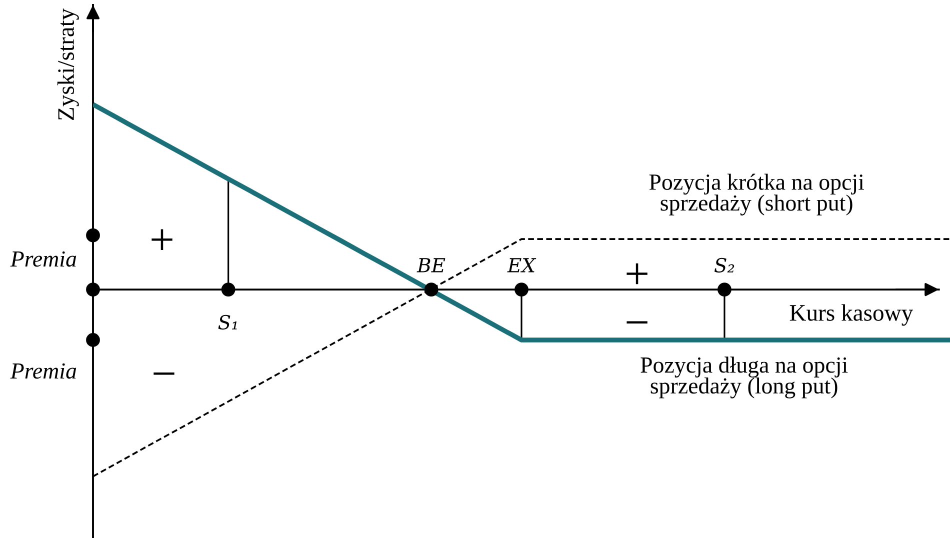 This screenshot has width=950, height=538. What do you see at coordinates (431, 265) in the screenshot?
I see `x-tick-label: BE` at bounding box center [431, 265].